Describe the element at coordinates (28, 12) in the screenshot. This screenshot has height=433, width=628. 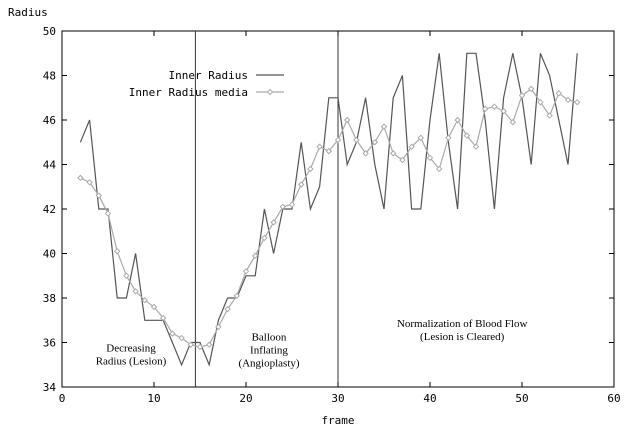
I see `y-axis-label: Radius` at that location.